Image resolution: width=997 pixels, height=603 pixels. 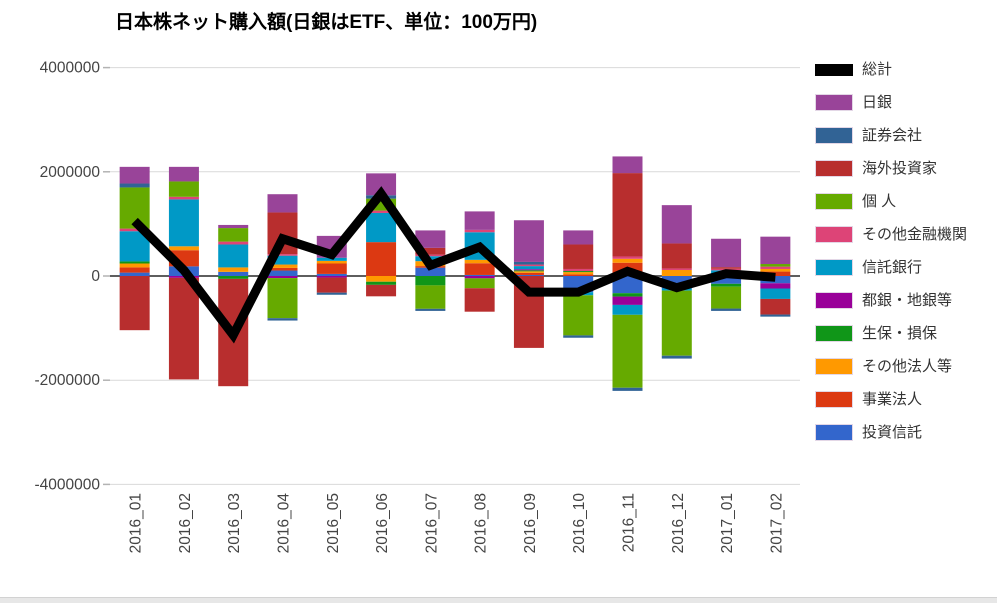 What do you see at coordinates (905, 201) in the screenshot?
I see `legend-item: 個 人` at bounding box center [905, 201].